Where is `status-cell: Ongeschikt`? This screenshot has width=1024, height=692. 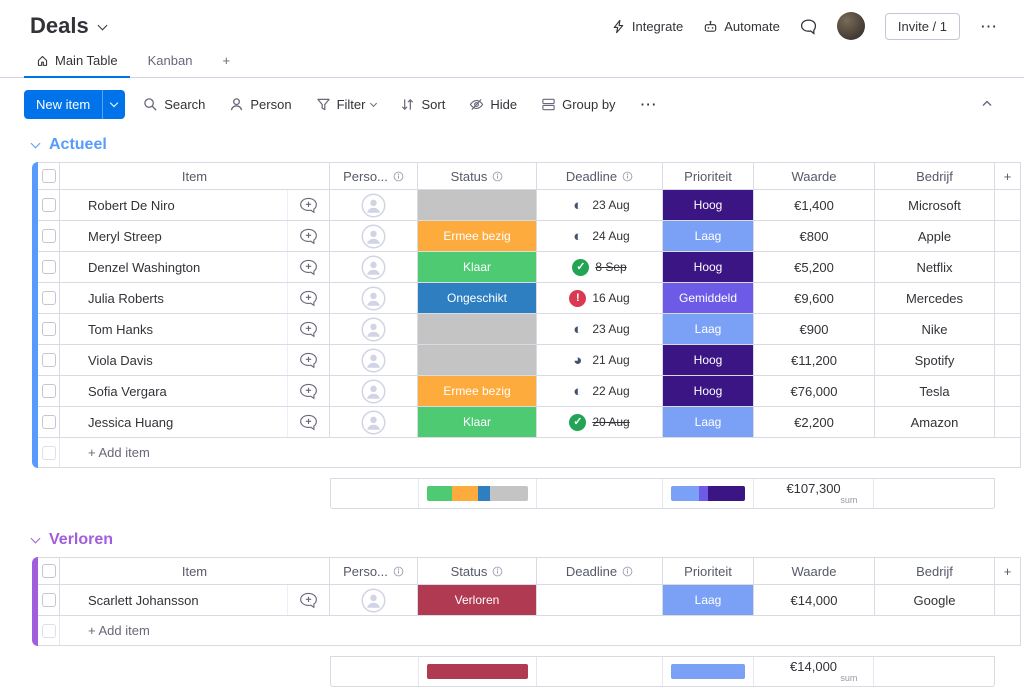
status-cell: Ongeschikt is located at coordinates (477, 298).